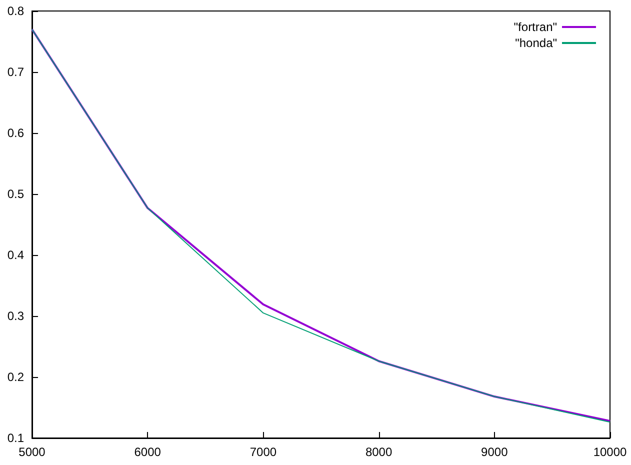  I want to click on x-tick-label: 5000, so click(32, 452).